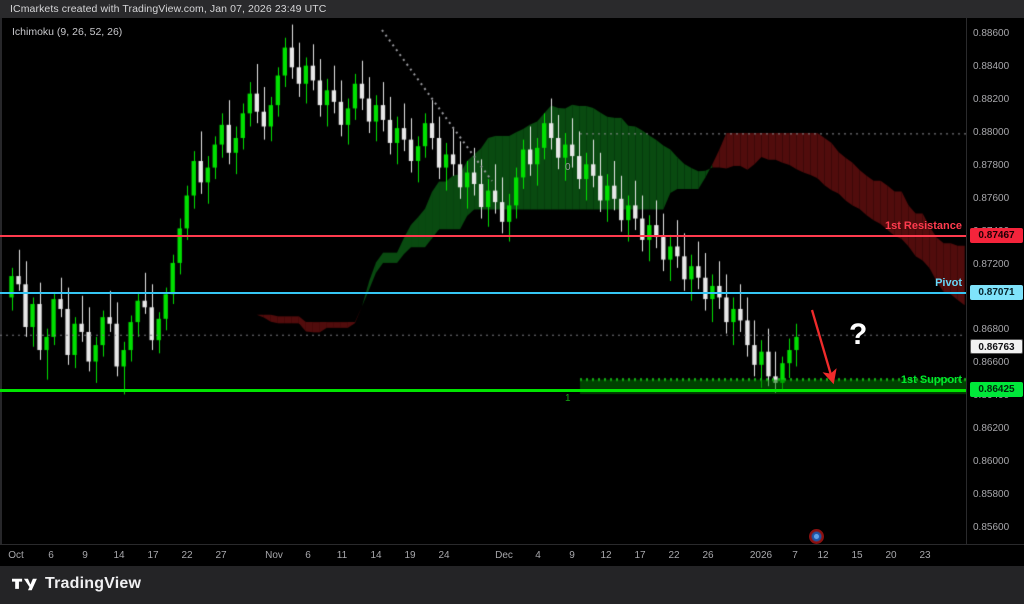 The height and width of the screenshot is (604, 1024). I want to click on price-tick: 0.86200, so click(991, 428).